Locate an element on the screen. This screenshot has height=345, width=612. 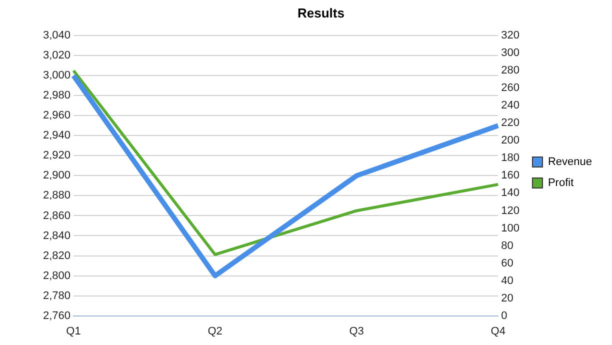
y2-tick-label: 240 is located at coordinates (510, 106).